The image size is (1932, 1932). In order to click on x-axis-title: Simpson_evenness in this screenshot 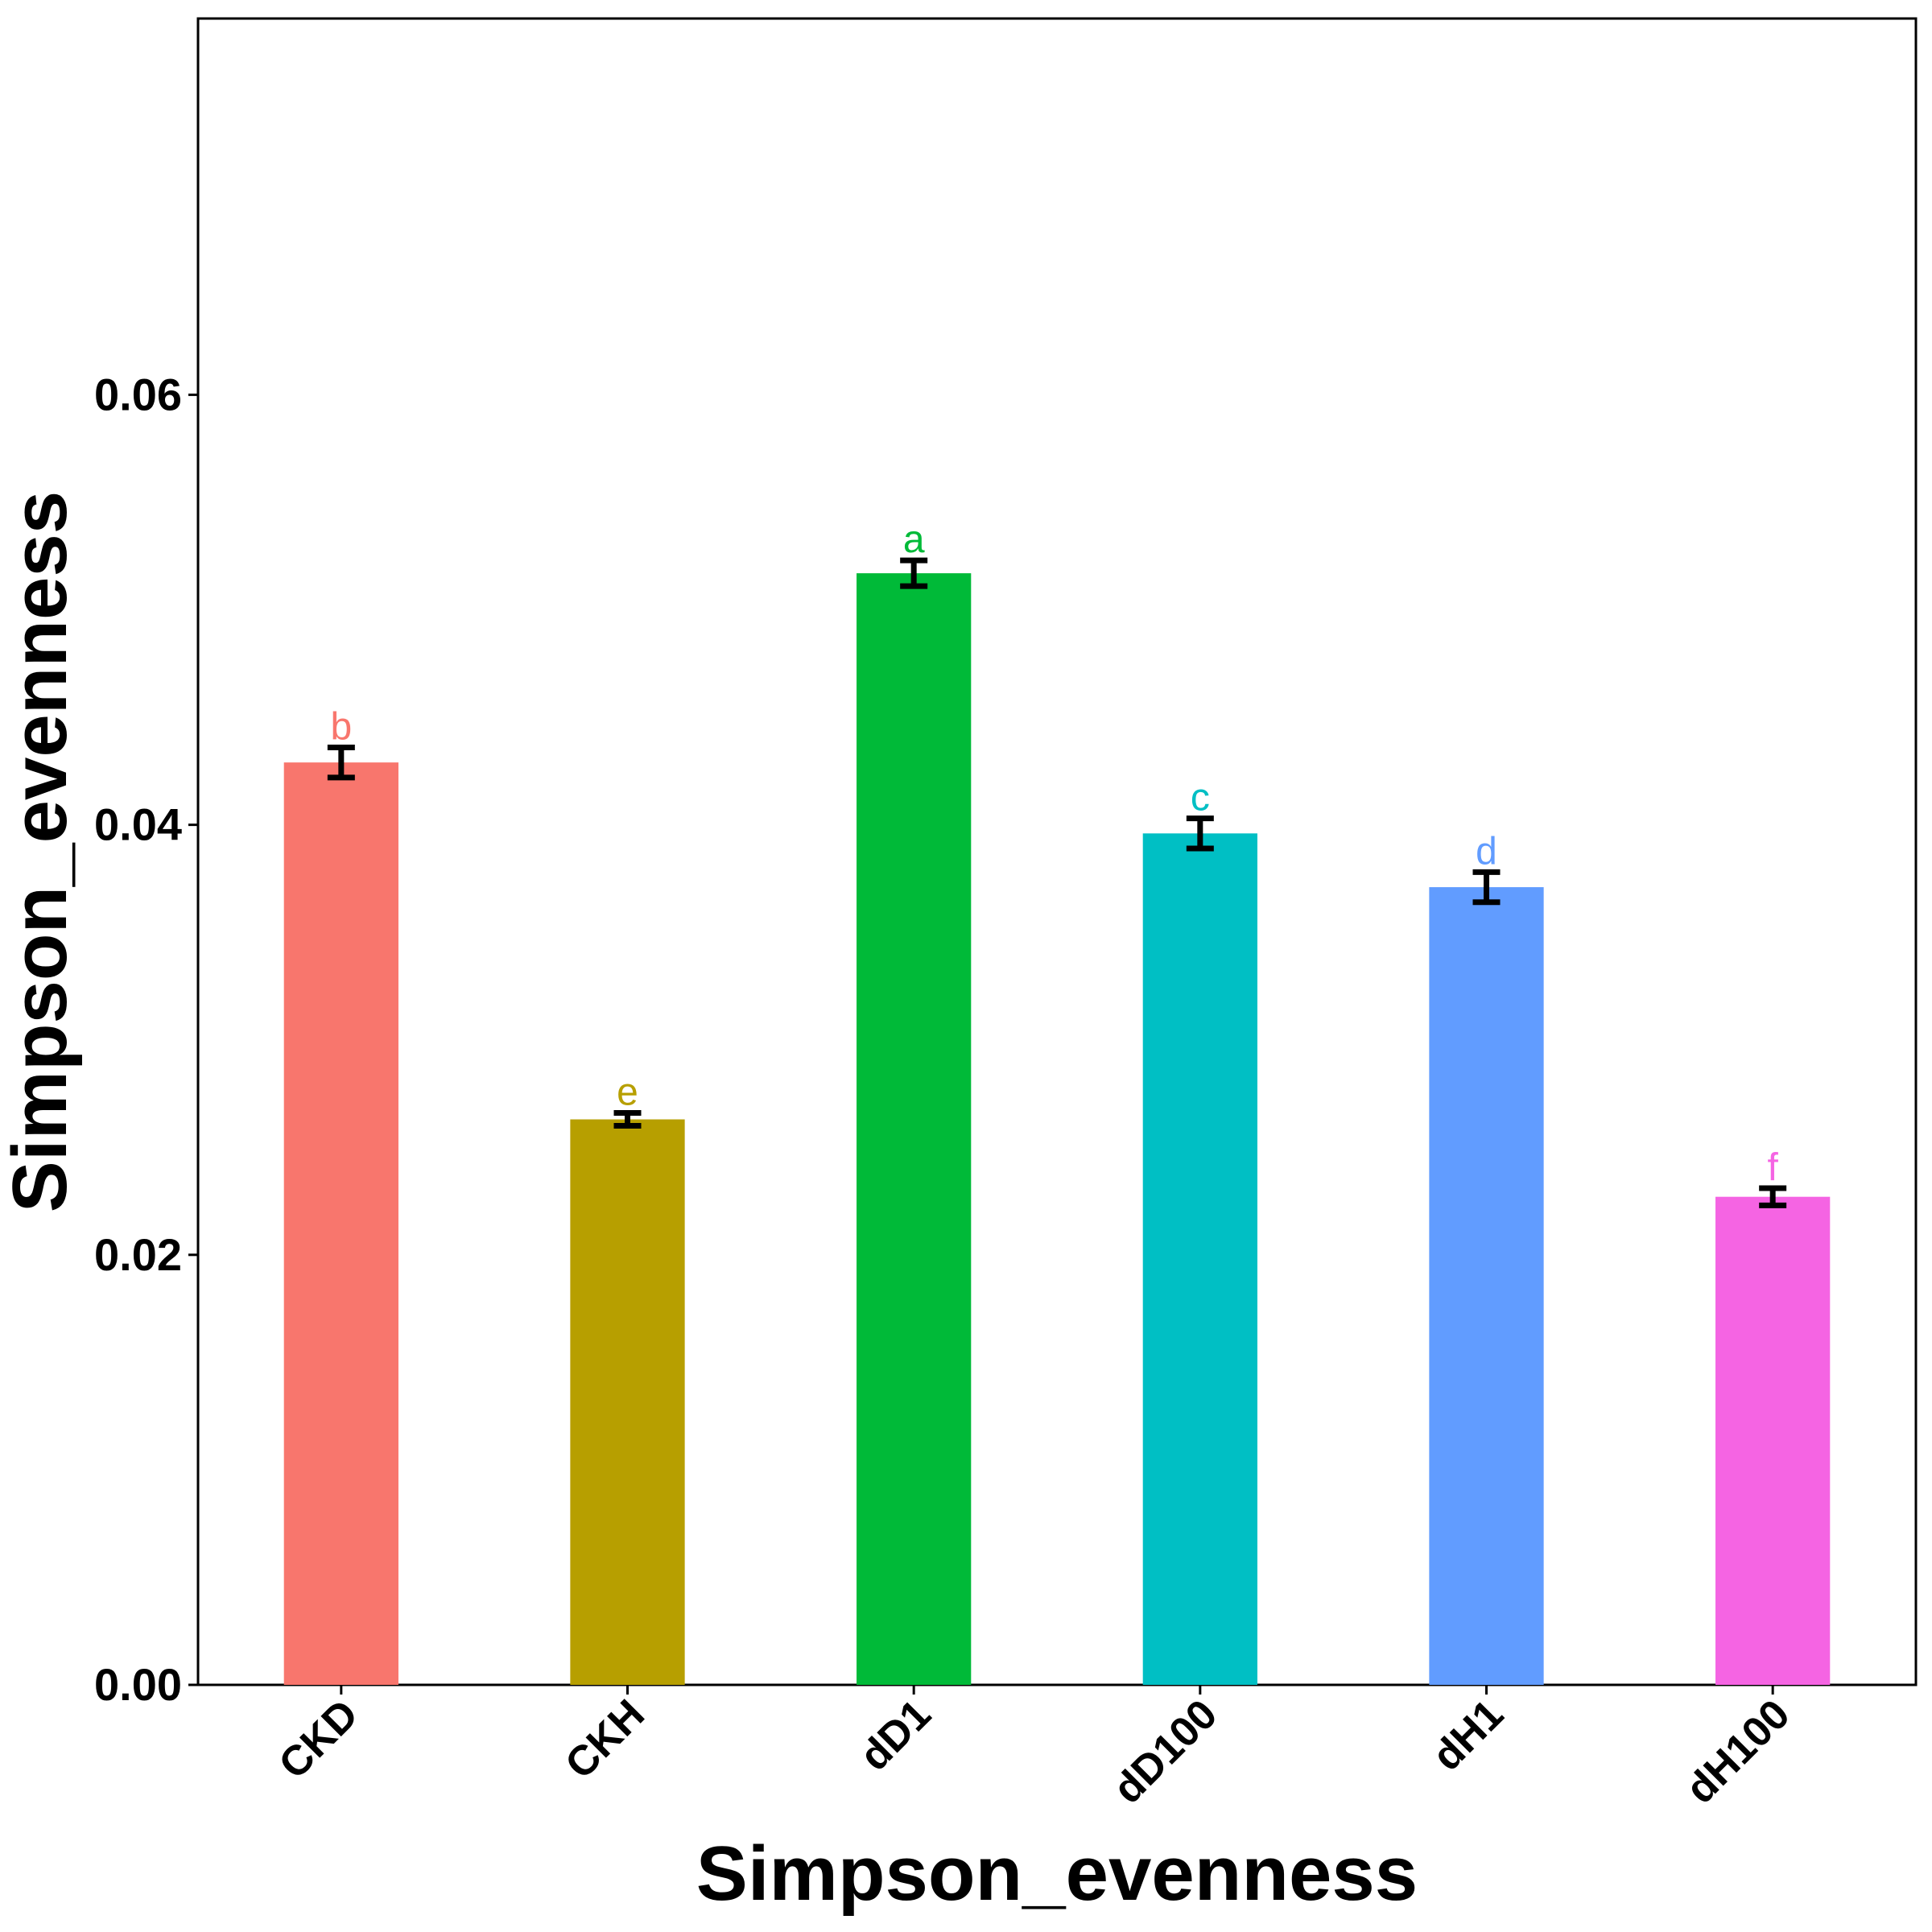, I will do `click(1057, 1874)`.